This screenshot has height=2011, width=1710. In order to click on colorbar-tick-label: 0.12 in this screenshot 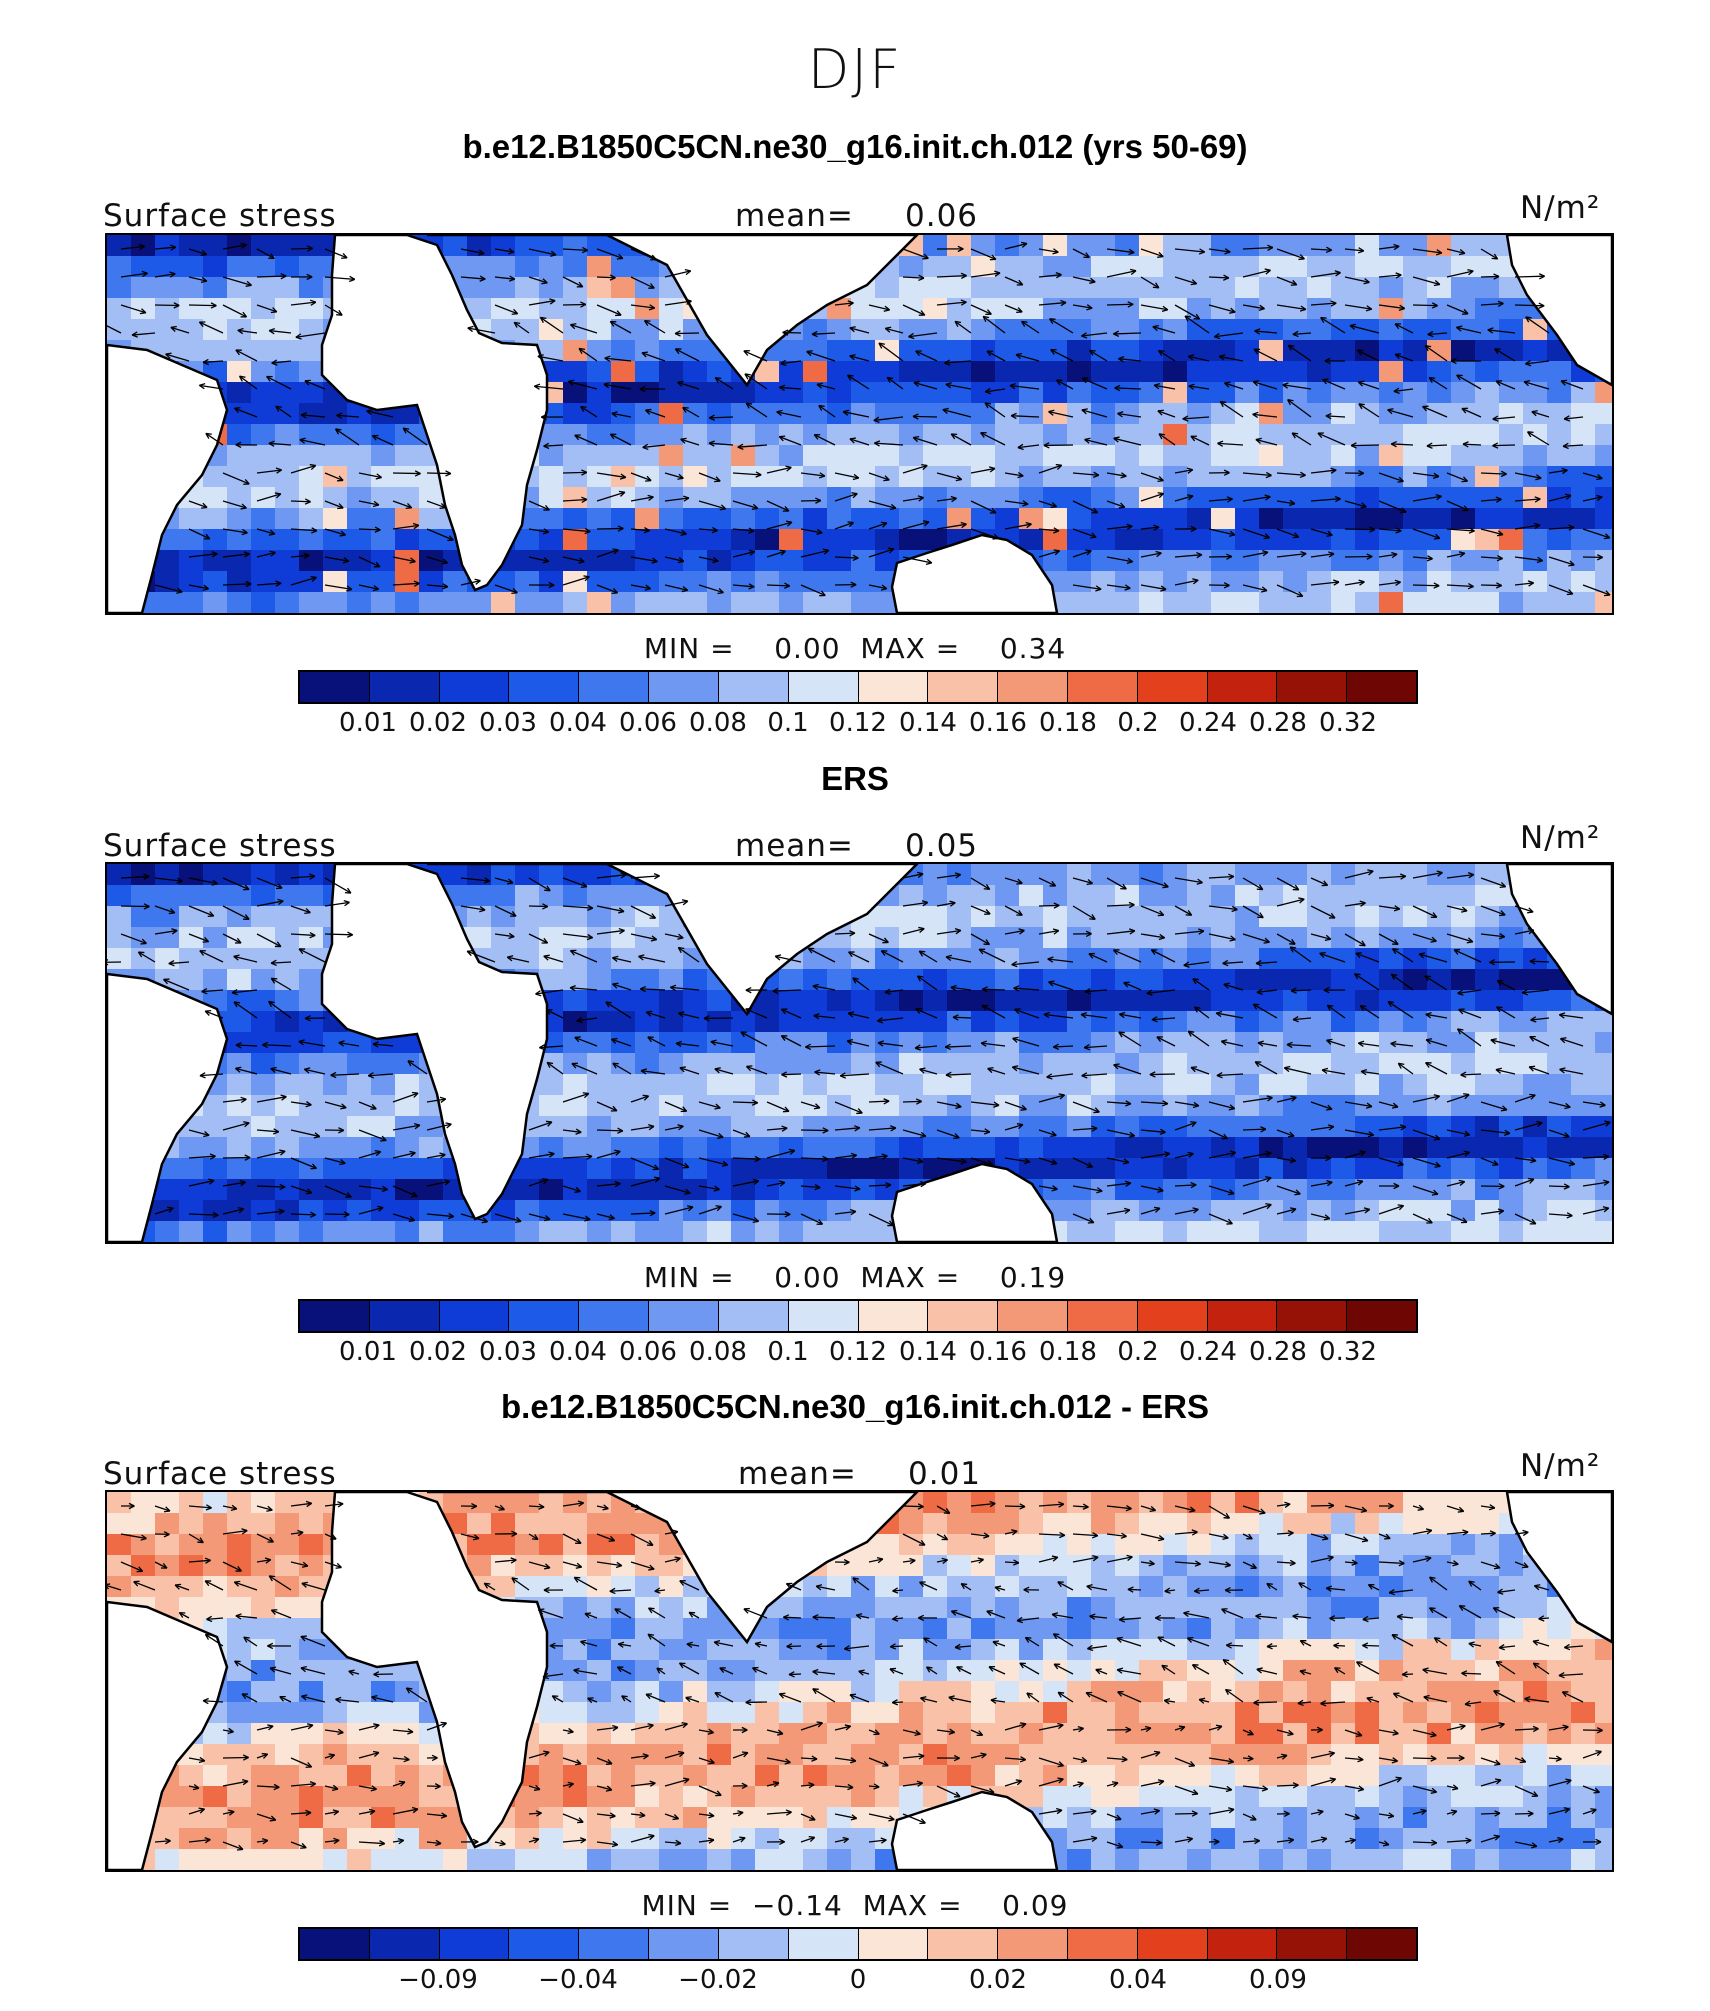, I will do `click(858, 1352)`.